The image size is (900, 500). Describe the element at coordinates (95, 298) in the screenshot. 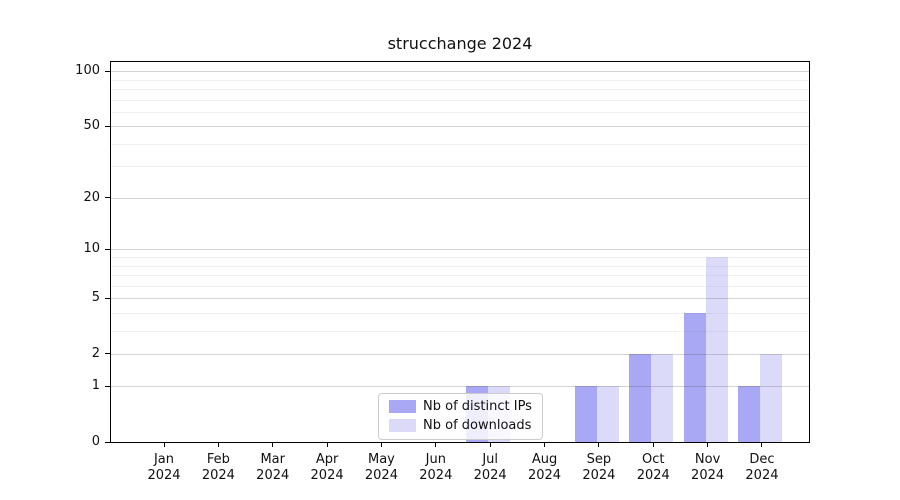

I see `y-tick-label: 5` at that location.